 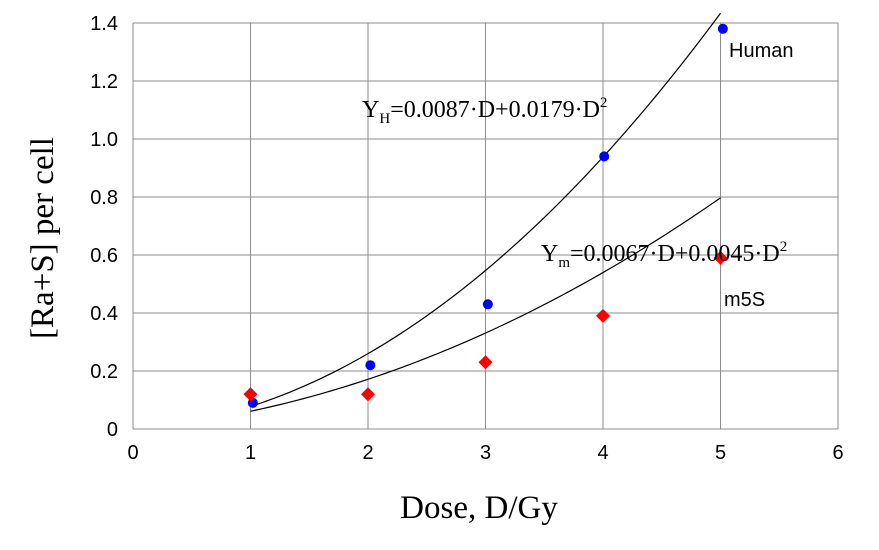 I want to click on y-tick-labels: 0 0.2 0.4 0.6 0.8 1.0 1.2 1.4, so click(x=104, y=227).